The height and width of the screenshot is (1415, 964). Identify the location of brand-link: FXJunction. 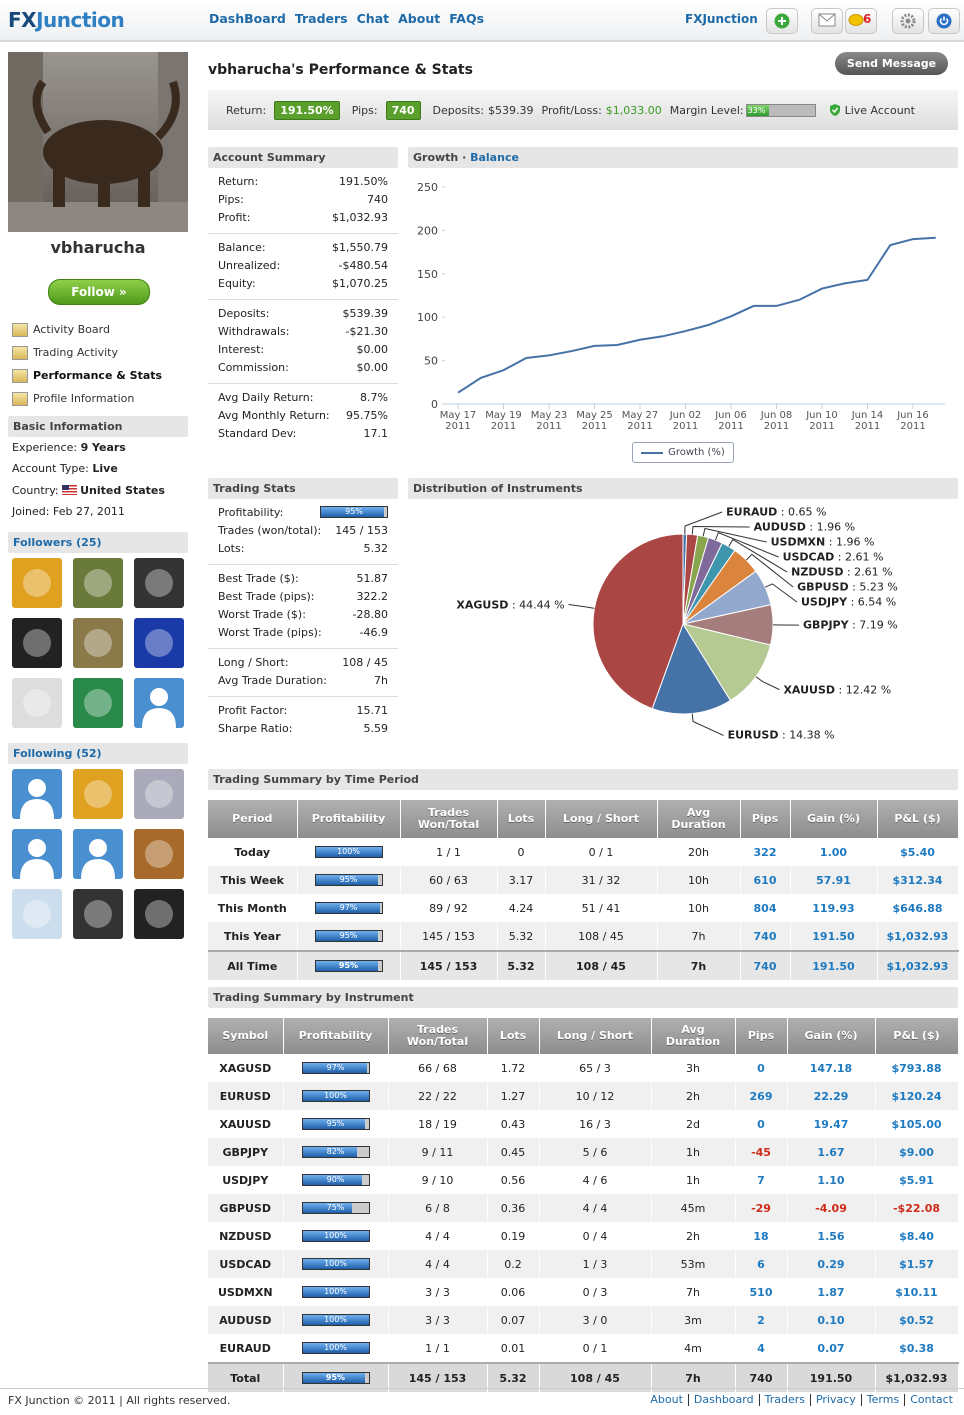
(721, 19).